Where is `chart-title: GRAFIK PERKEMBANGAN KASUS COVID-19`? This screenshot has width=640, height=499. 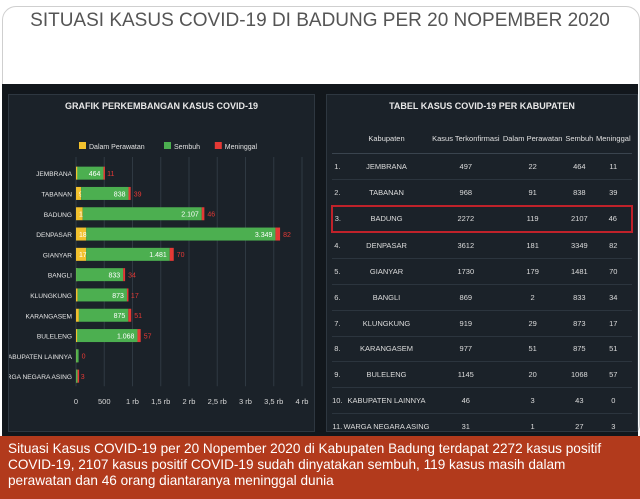 chart-title: GRAFIK PERKEMBANGAN KASUS COVID-19 is located at coordinates (161, 106).